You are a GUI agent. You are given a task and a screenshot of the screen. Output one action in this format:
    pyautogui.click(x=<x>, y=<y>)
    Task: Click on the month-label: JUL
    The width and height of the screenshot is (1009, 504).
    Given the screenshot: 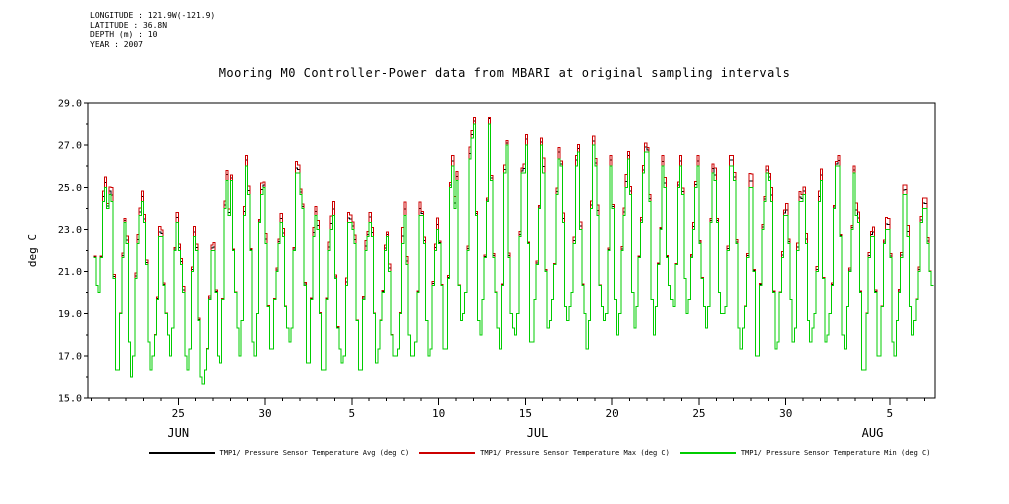 What is the action you would take?
    pyautogui.click(x=538, y=433)
    